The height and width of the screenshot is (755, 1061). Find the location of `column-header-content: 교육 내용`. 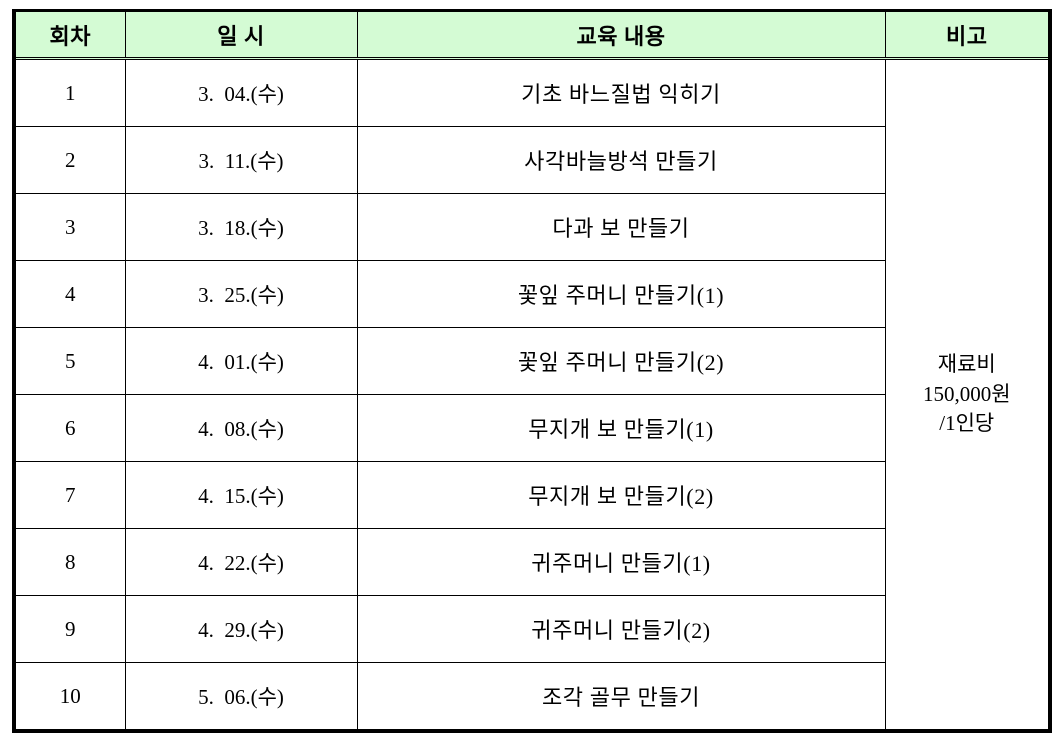

column-header-content: 교육 내용 is located at coordinates (621, 35).